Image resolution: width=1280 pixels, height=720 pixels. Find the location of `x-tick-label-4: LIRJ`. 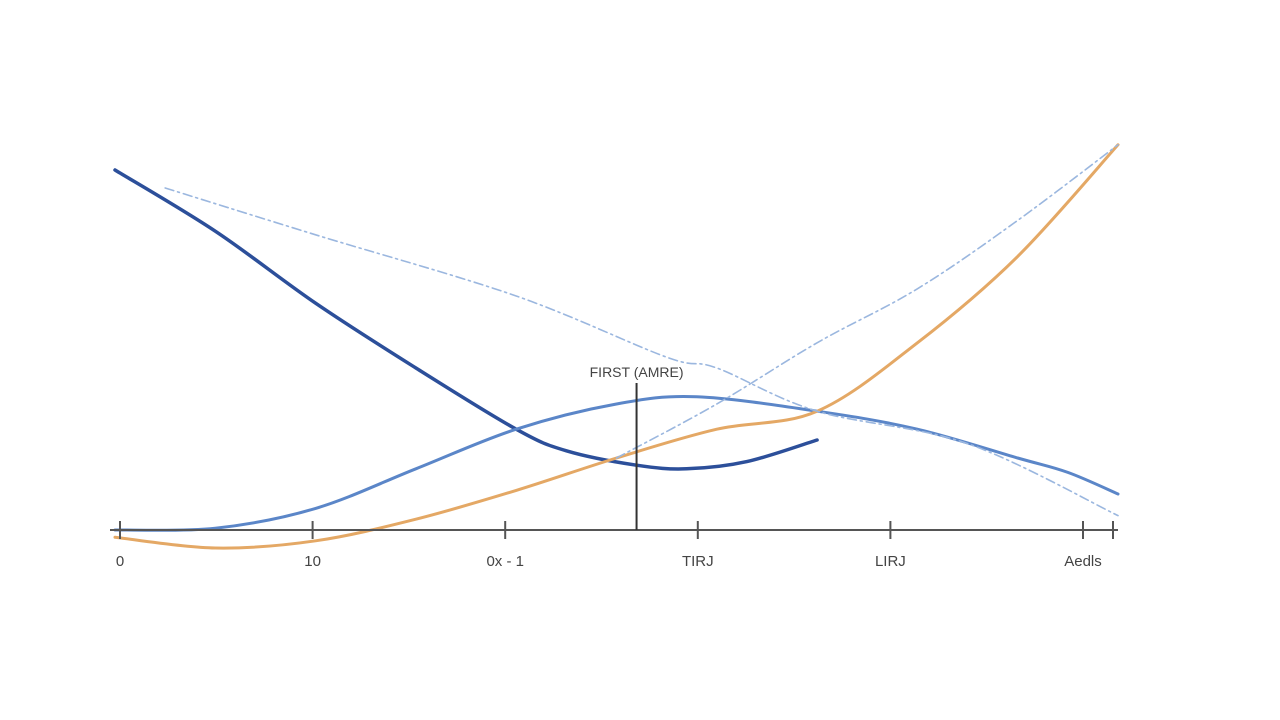

x-tick-label-4: LIRJ is located at coordinates (890, 561).